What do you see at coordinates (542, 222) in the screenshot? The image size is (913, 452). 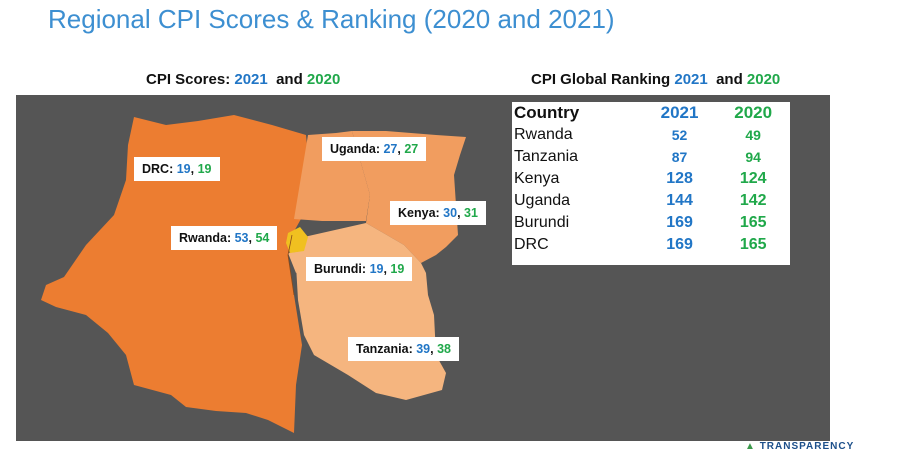 I see `ranking-country: Burundi` at bounding box center [542, 222].